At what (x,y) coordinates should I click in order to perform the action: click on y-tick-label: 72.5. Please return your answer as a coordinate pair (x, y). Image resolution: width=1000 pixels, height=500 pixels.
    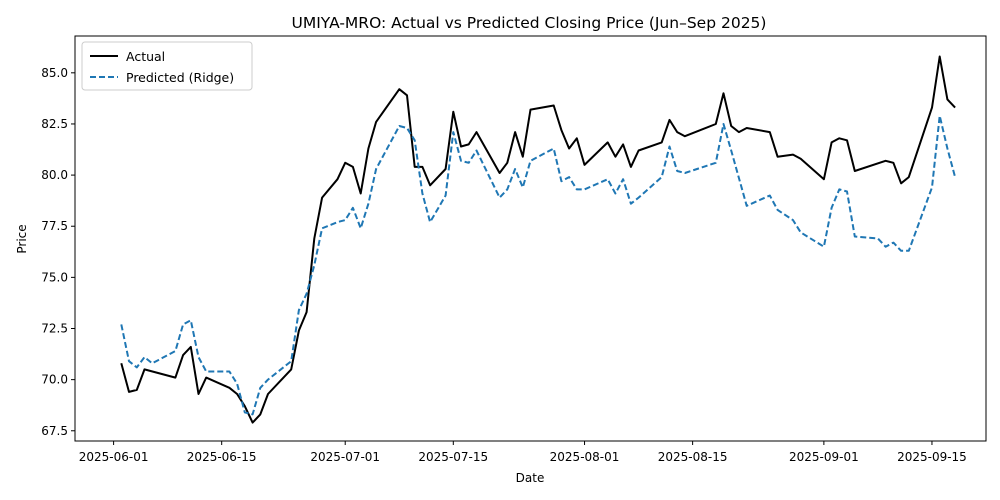
    Looking at the image, I should click on (54, 329).